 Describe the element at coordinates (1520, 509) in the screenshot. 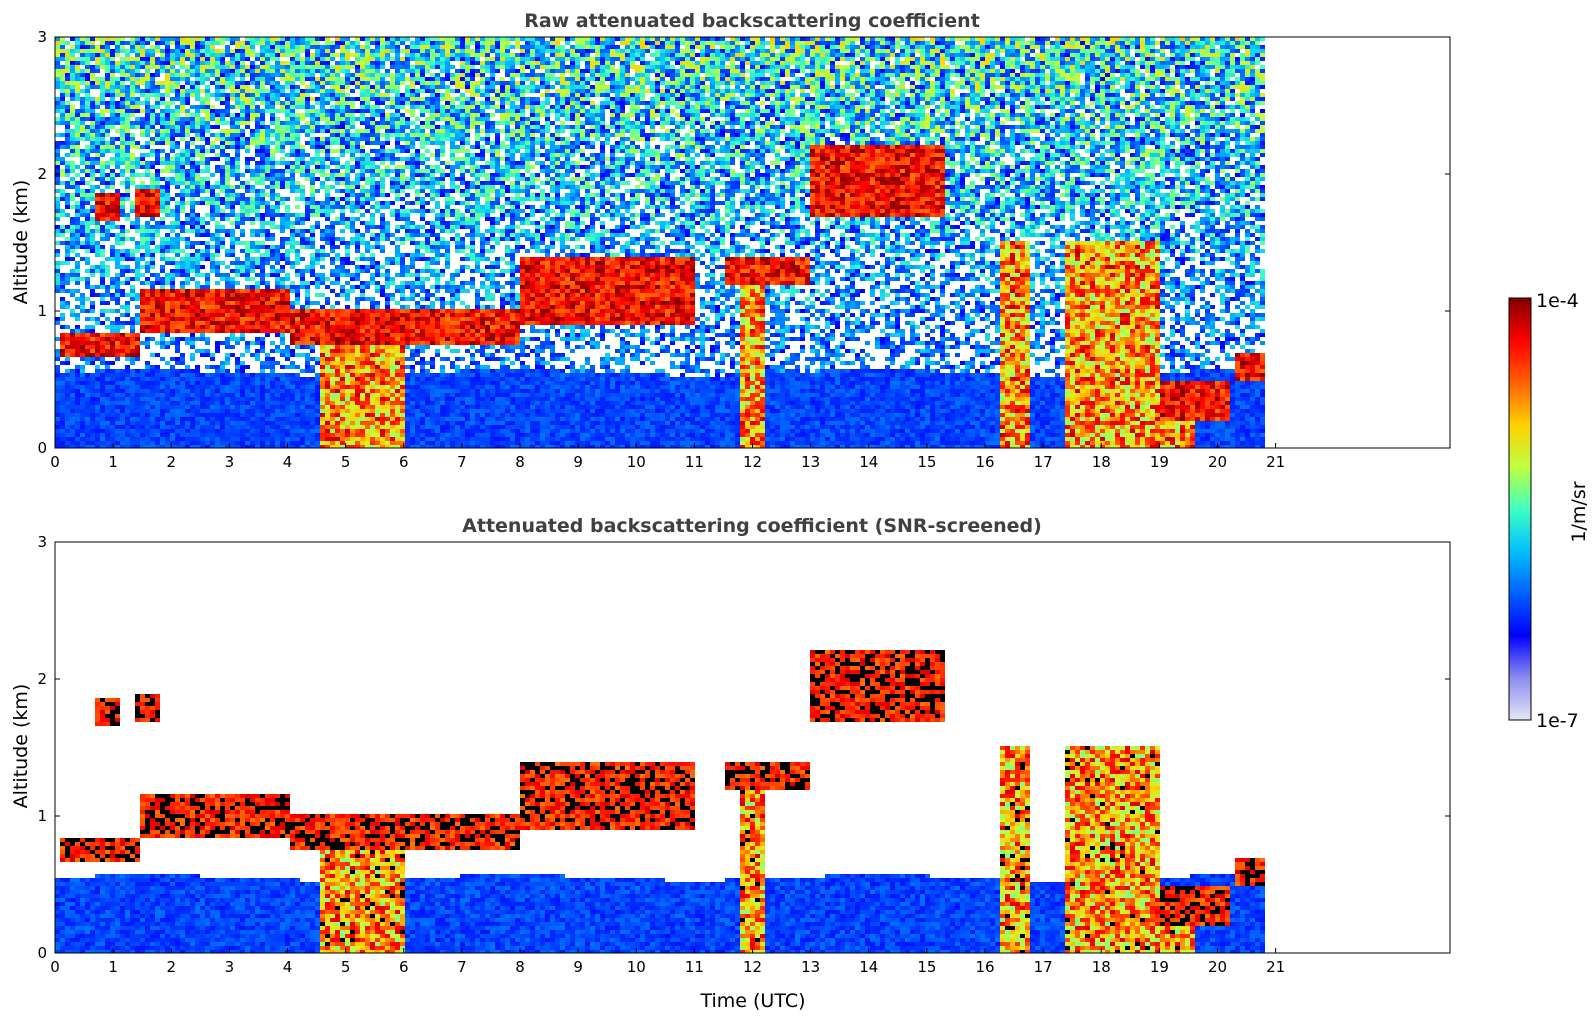

I see `colorbar-gradient` at that location.